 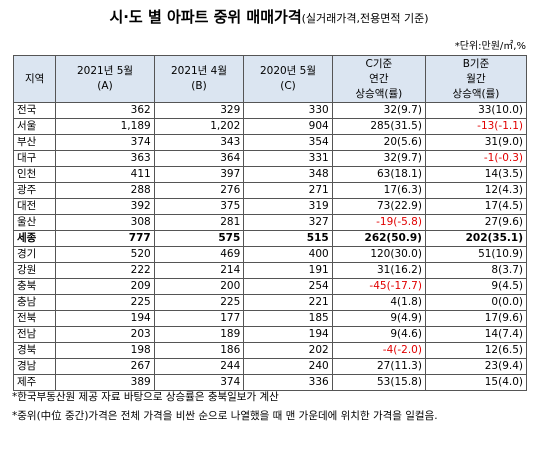 I want to click on value-cell: 202(35.1), so click(x=476, y=238).